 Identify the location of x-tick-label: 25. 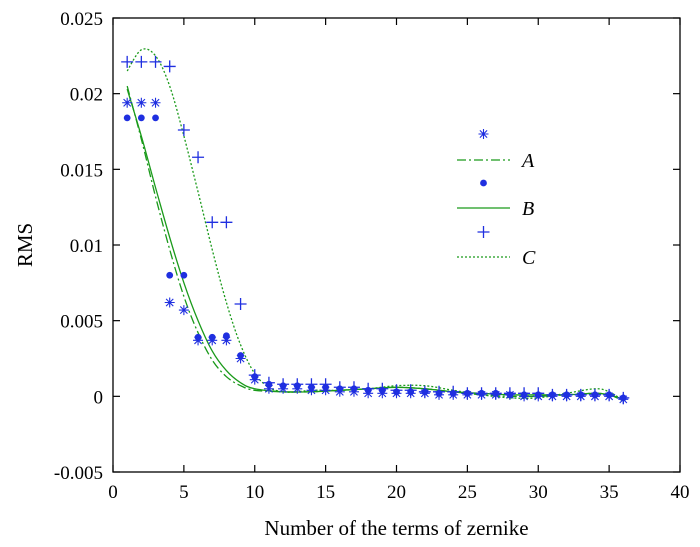
(467, 492).